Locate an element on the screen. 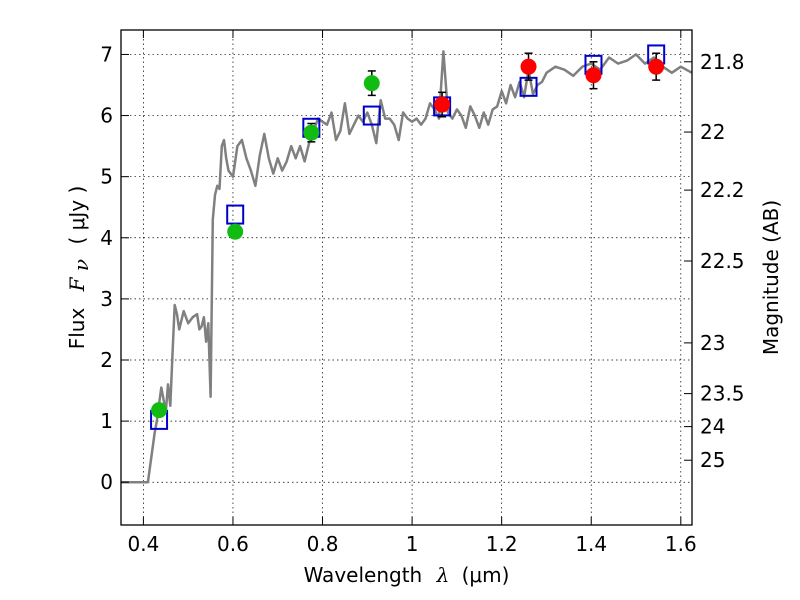 This screenshot has height=600, width=800. x-axis-label-text: Wavelength is located at coordinates (363, 575).